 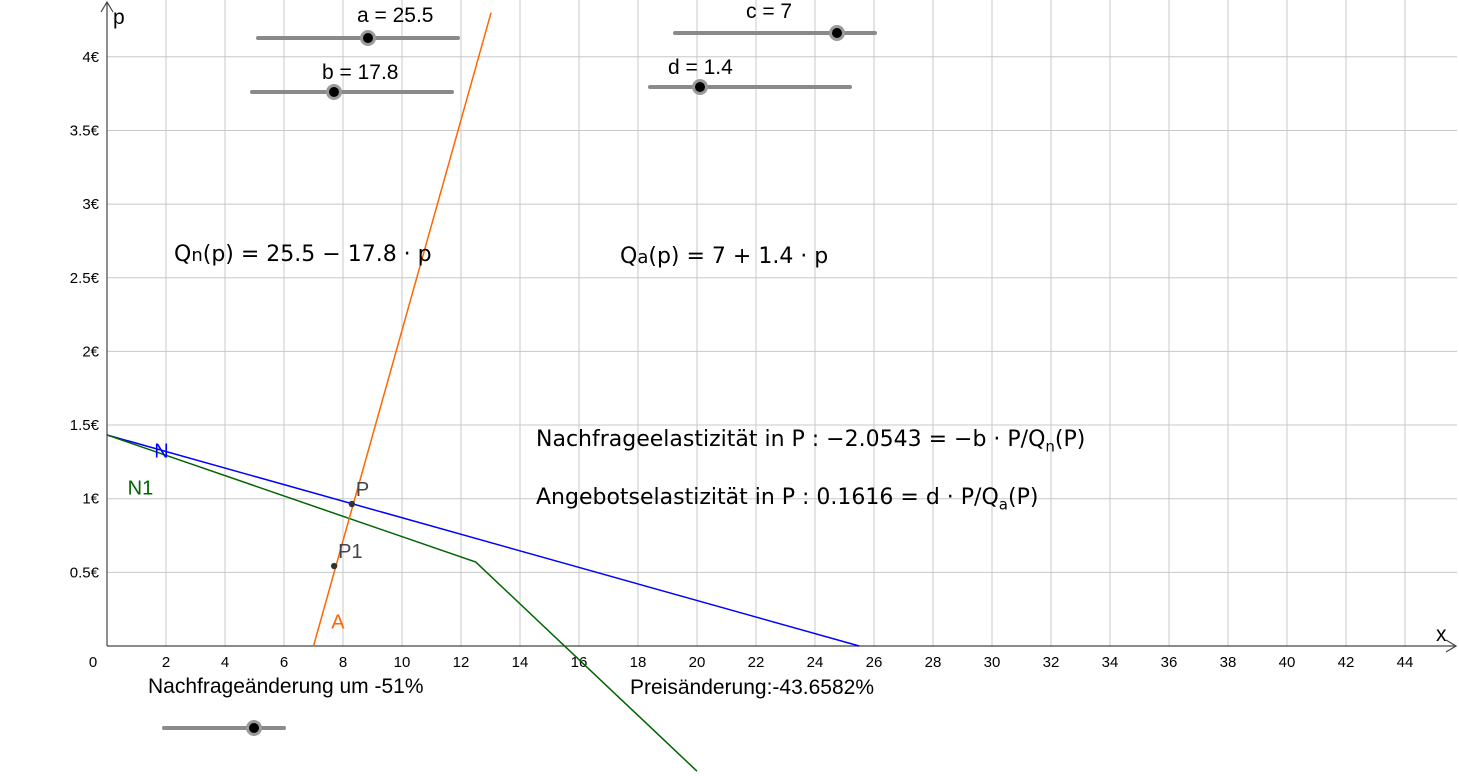 I want to click on slider-a-label: a = 25.5, so click(x=395, y=15).